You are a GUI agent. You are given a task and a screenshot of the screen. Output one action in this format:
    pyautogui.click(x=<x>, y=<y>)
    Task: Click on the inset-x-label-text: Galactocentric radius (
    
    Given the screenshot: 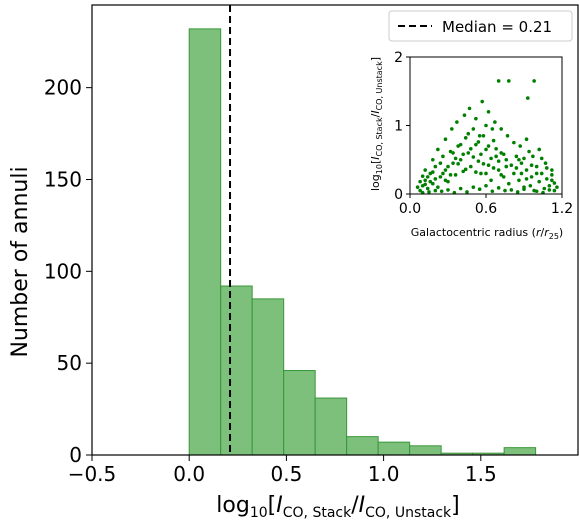 What is the action you would take?
    pyautogui.click(x=473, y=232)
    